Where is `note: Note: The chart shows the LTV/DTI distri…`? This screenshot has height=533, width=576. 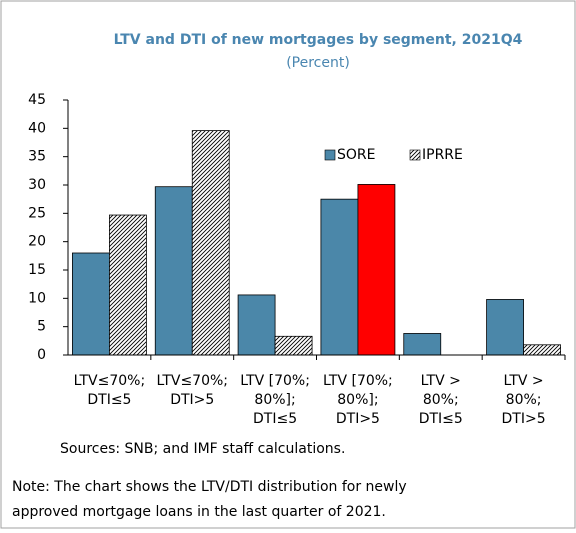 note: Note: The chart shows the LTV/DTI distri… is located at coordinates (209, 487).